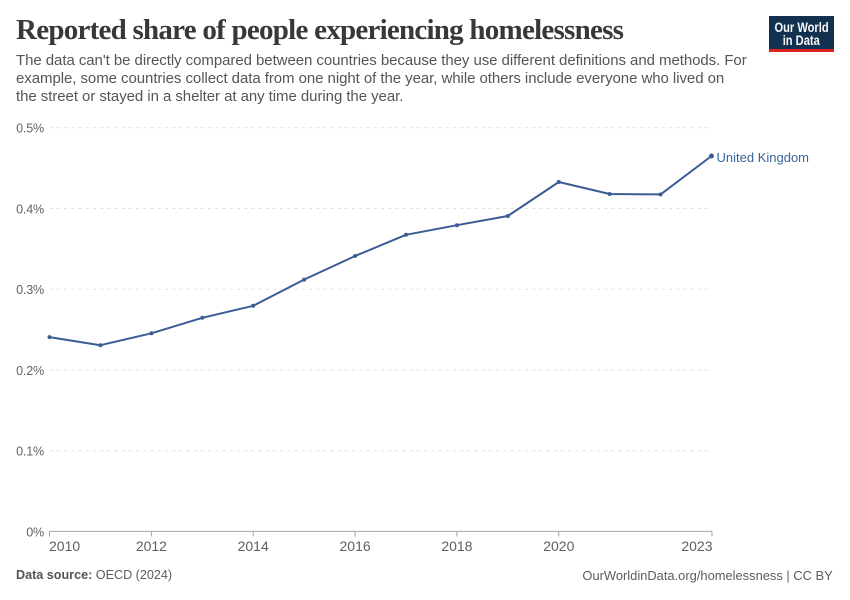  What do you see at coordinates (558, 546) in the screenshot?
I see `svg-text: 2020` at bounding box center [558, 546].